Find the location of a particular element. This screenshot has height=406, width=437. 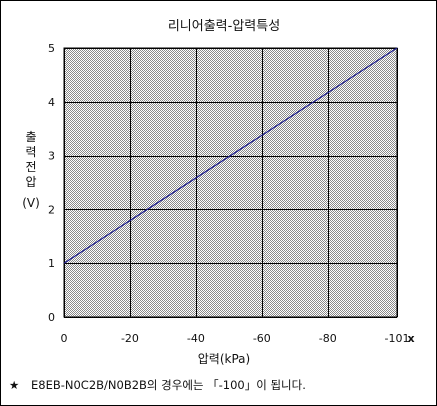

y-tick-label: 4 is located at coordinates (51, 102).